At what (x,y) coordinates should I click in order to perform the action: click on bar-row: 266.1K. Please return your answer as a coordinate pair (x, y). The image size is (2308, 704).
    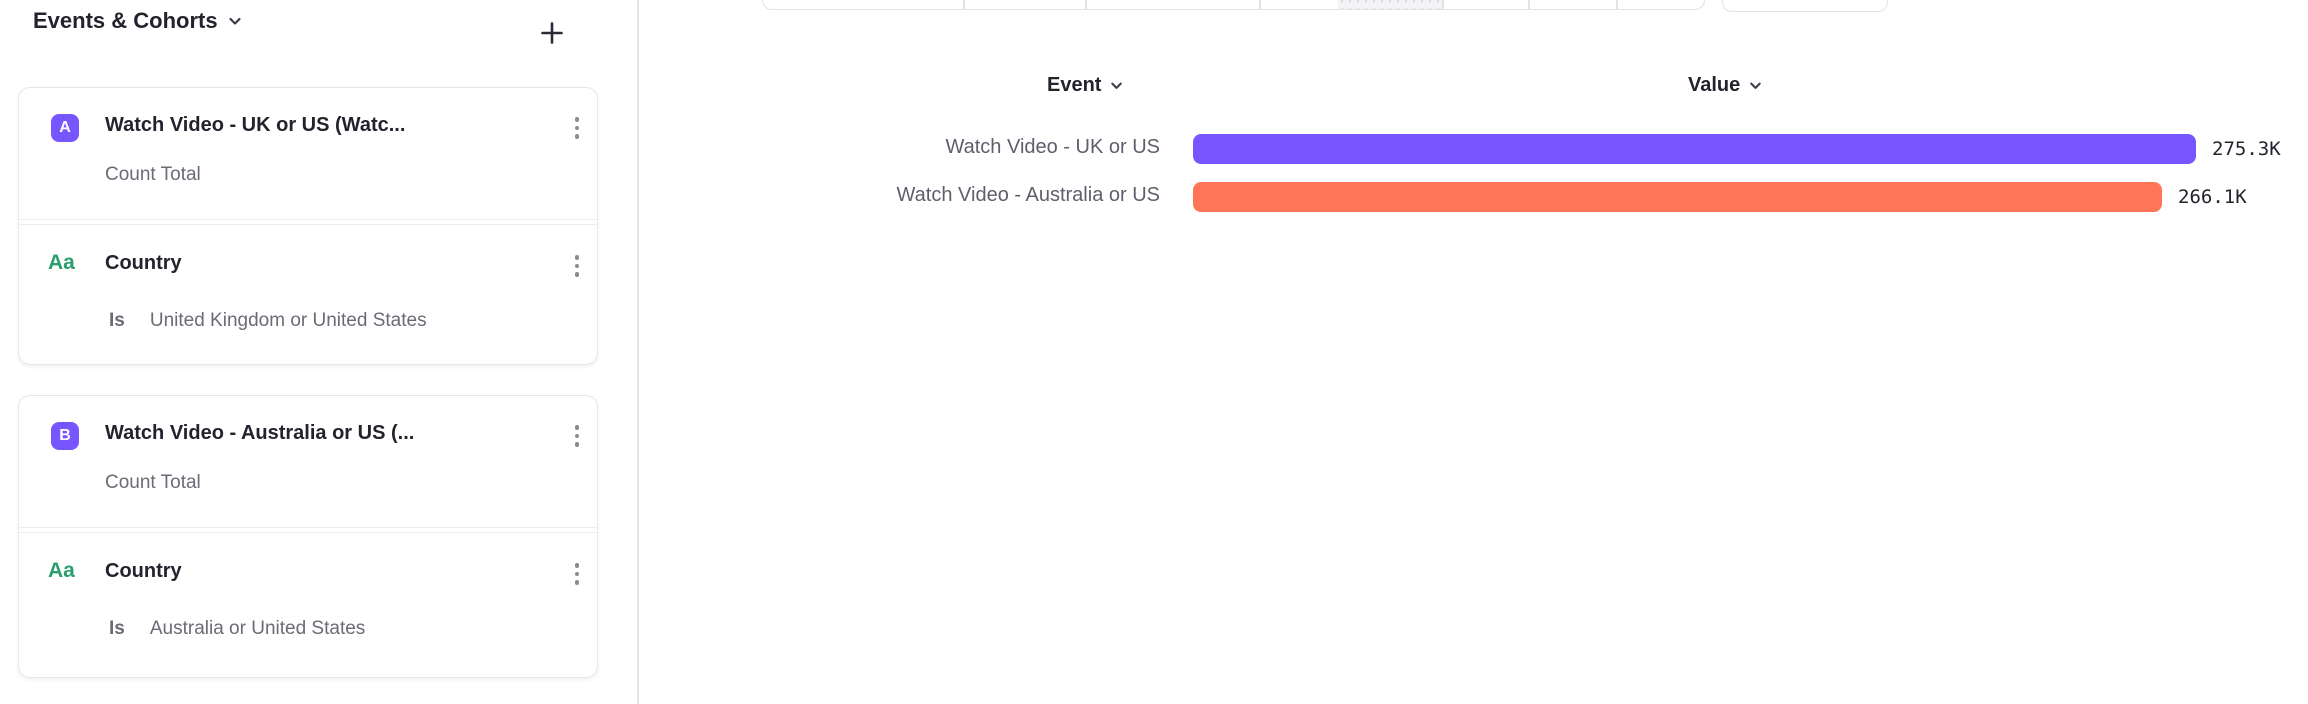
    Looking at the image, I should click on (1720, 197).